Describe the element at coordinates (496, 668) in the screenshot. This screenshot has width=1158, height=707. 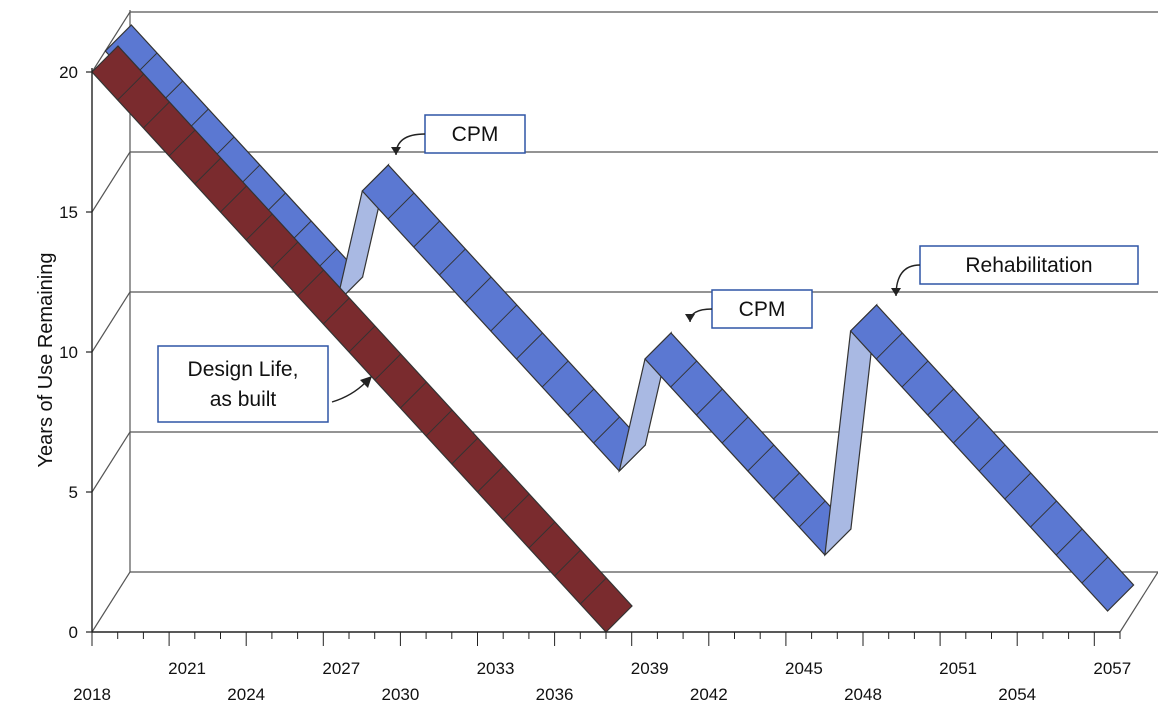
I see `x-tick-label-back: 2033` at that location.